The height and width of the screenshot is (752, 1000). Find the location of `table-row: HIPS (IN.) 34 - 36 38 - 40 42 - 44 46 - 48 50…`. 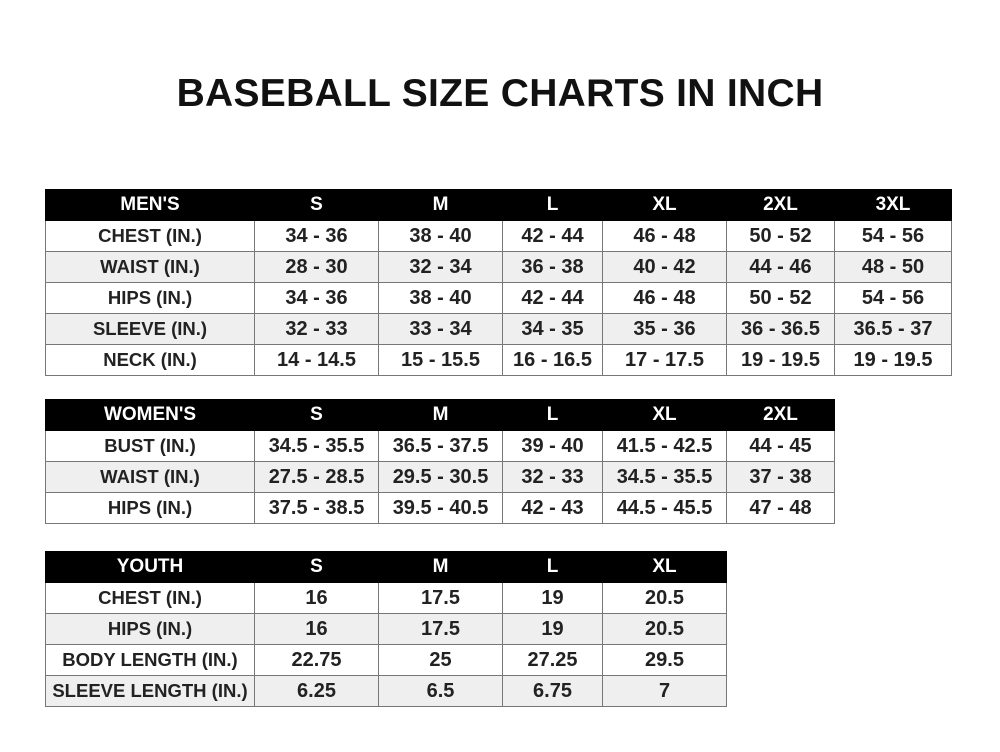

table-row: HIPS (IN.) 34 - 36 38 - 40 42 - 44 46 - 48 50… is located at coordinates (498, 298).